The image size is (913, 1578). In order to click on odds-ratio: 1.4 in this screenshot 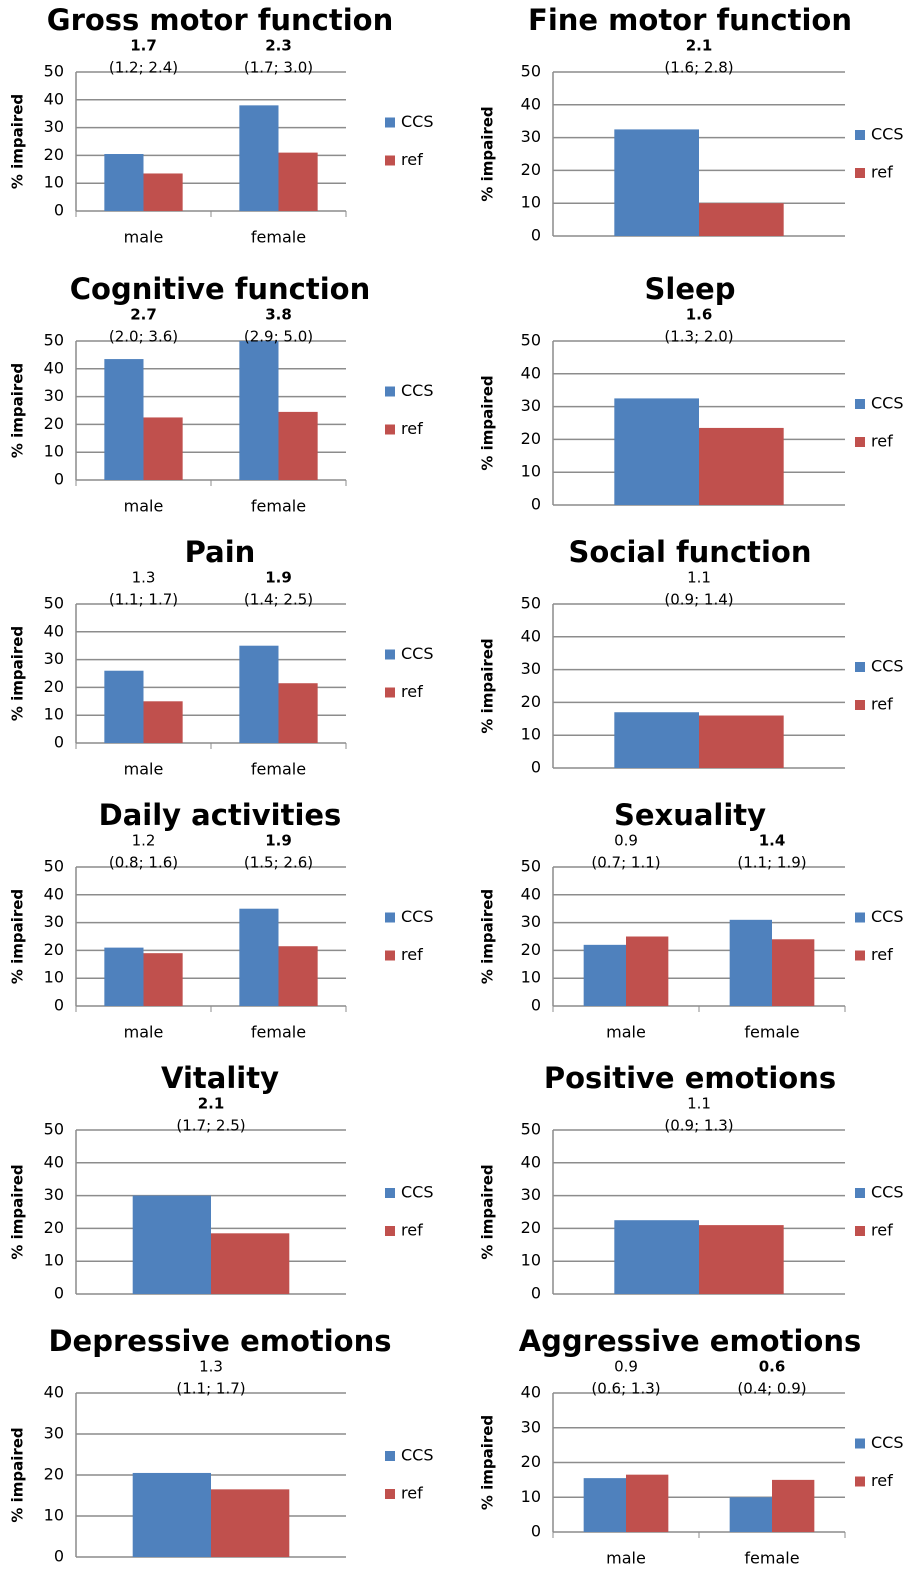, I will do `click(772, 841)`.